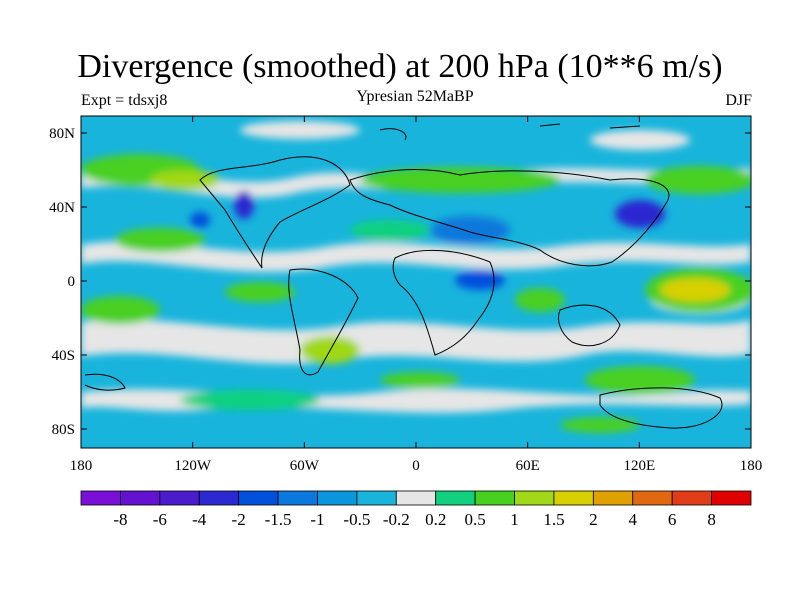 The width and height of the screenshot is (800, 600). What do you see at coordinates (63, 430) in the screenshot?
I see `lat-tick-label: 80S` at bounding box center [63, 430].